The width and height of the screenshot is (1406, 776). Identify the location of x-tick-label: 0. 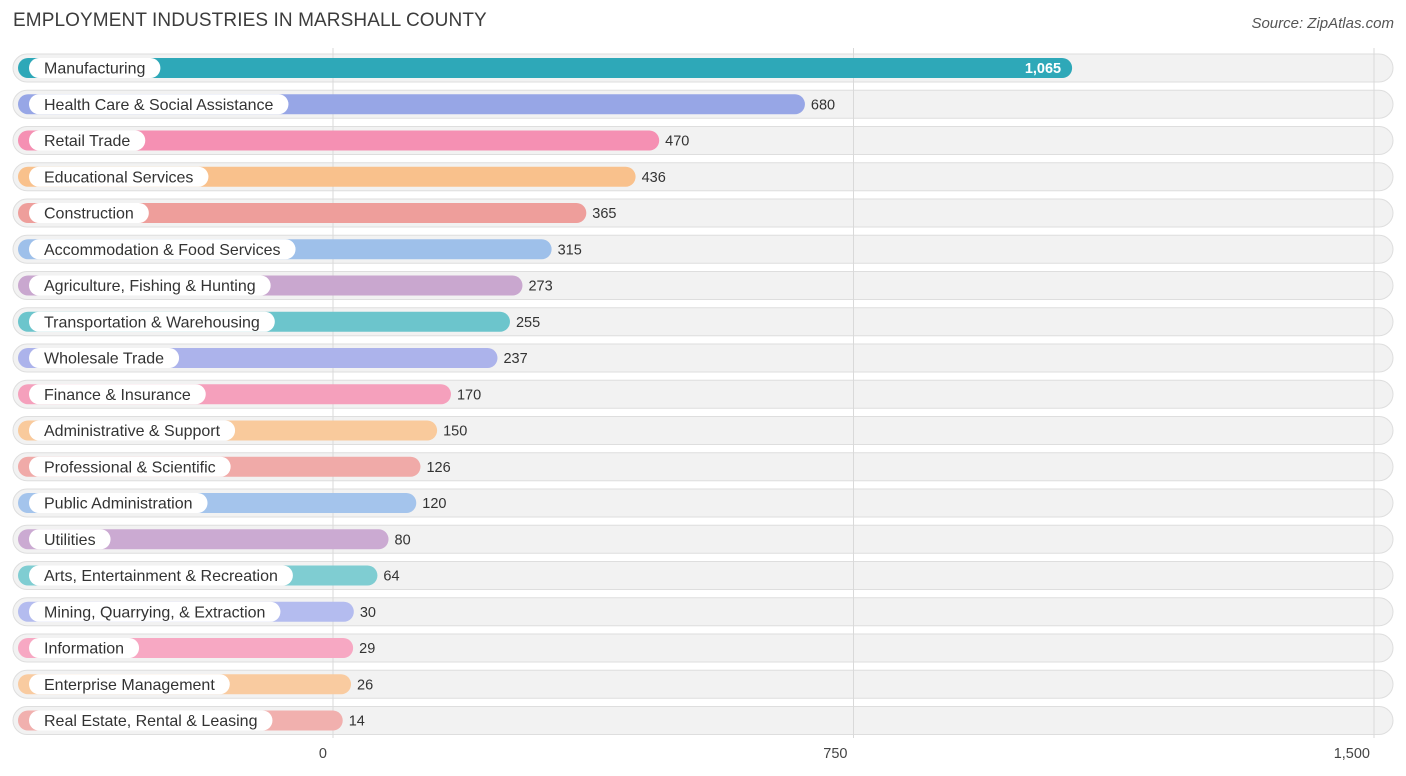
(323, 754).